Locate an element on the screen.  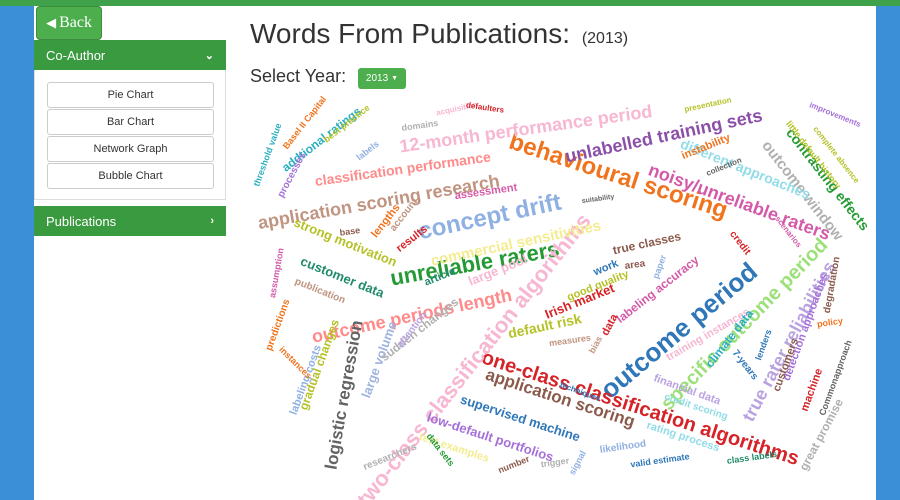
word-cloud-term: defaulters is located at coordinates (485, 107).